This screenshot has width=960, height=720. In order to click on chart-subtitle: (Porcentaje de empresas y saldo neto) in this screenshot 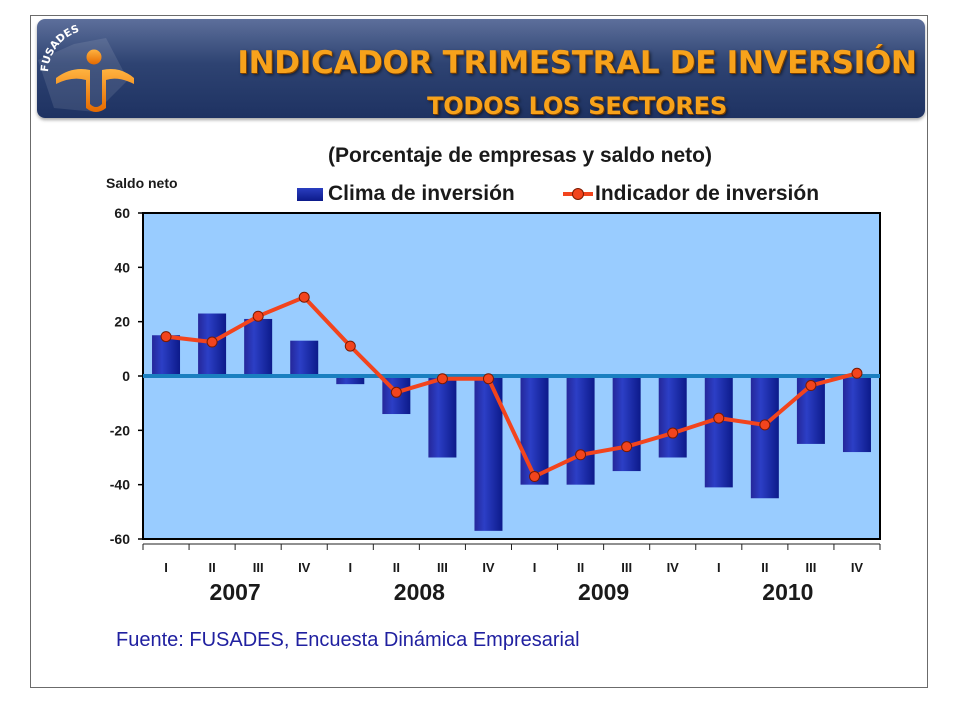, I will do `click(520, 155)`.